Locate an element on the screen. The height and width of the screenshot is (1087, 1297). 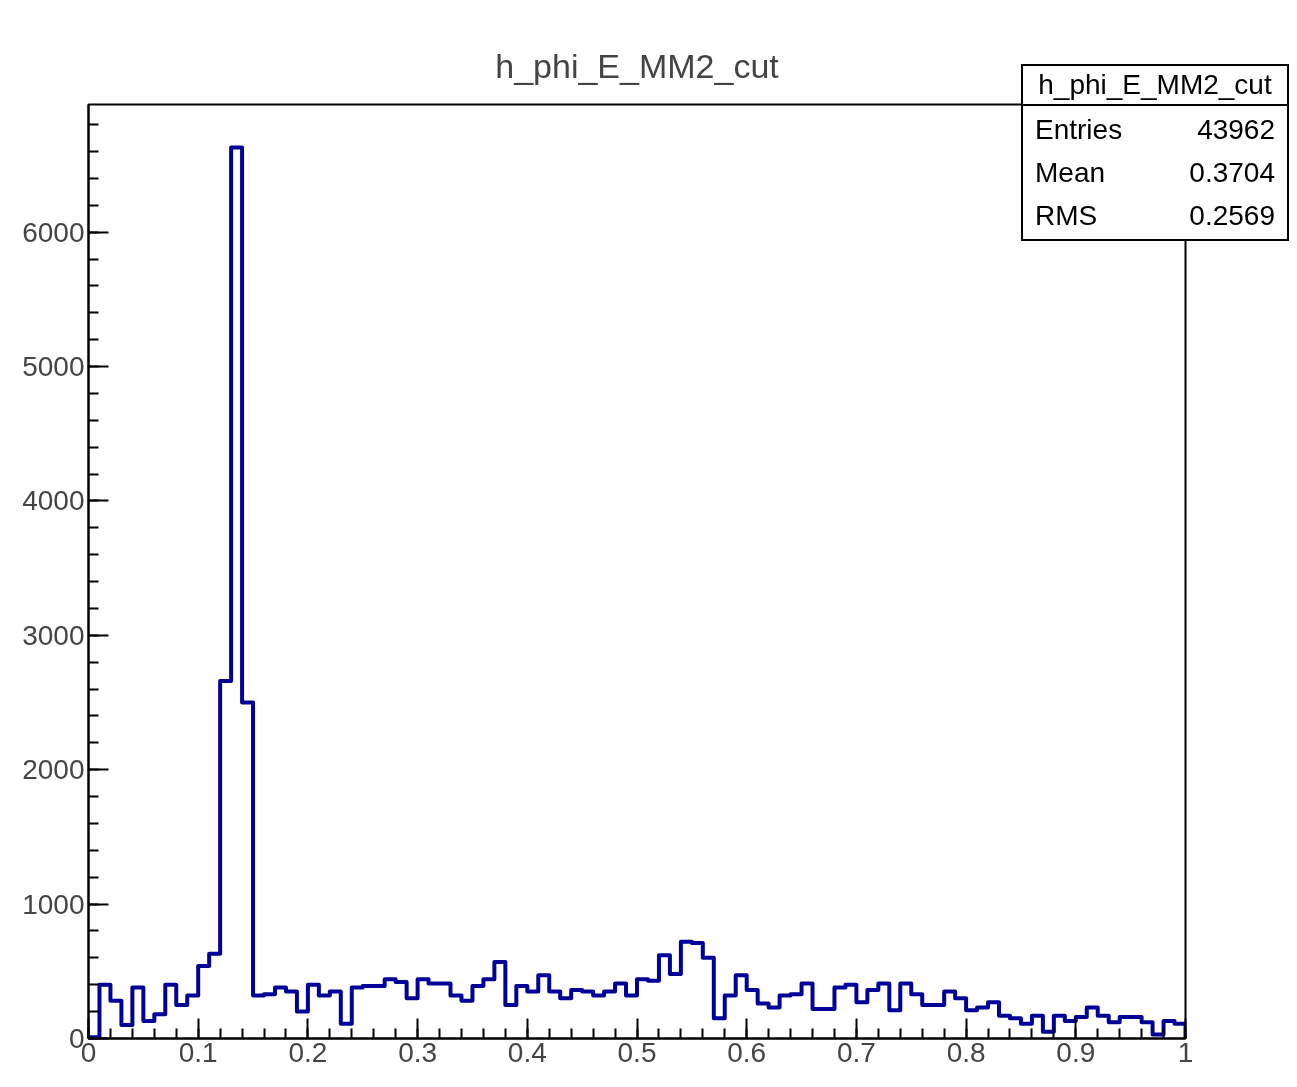
x-tick-label: 0.7 is located at coordinates (856, 1052).